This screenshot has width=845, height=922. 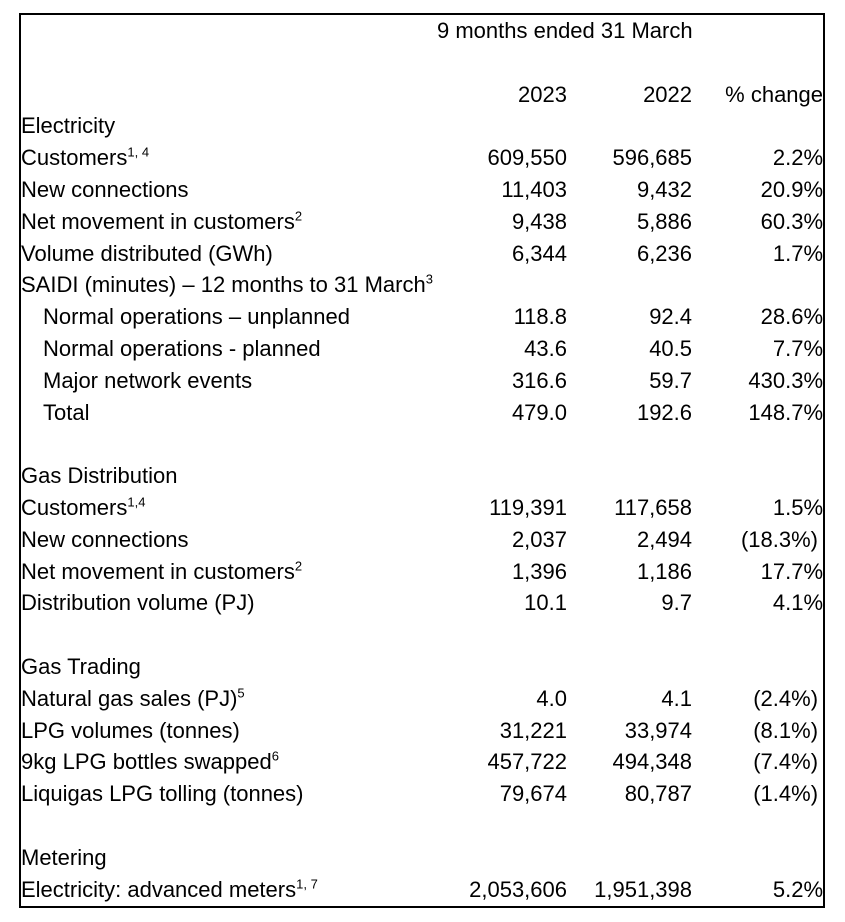 I want to click on row-label: Volume distributed (GWh), so click(x=147, y=253).